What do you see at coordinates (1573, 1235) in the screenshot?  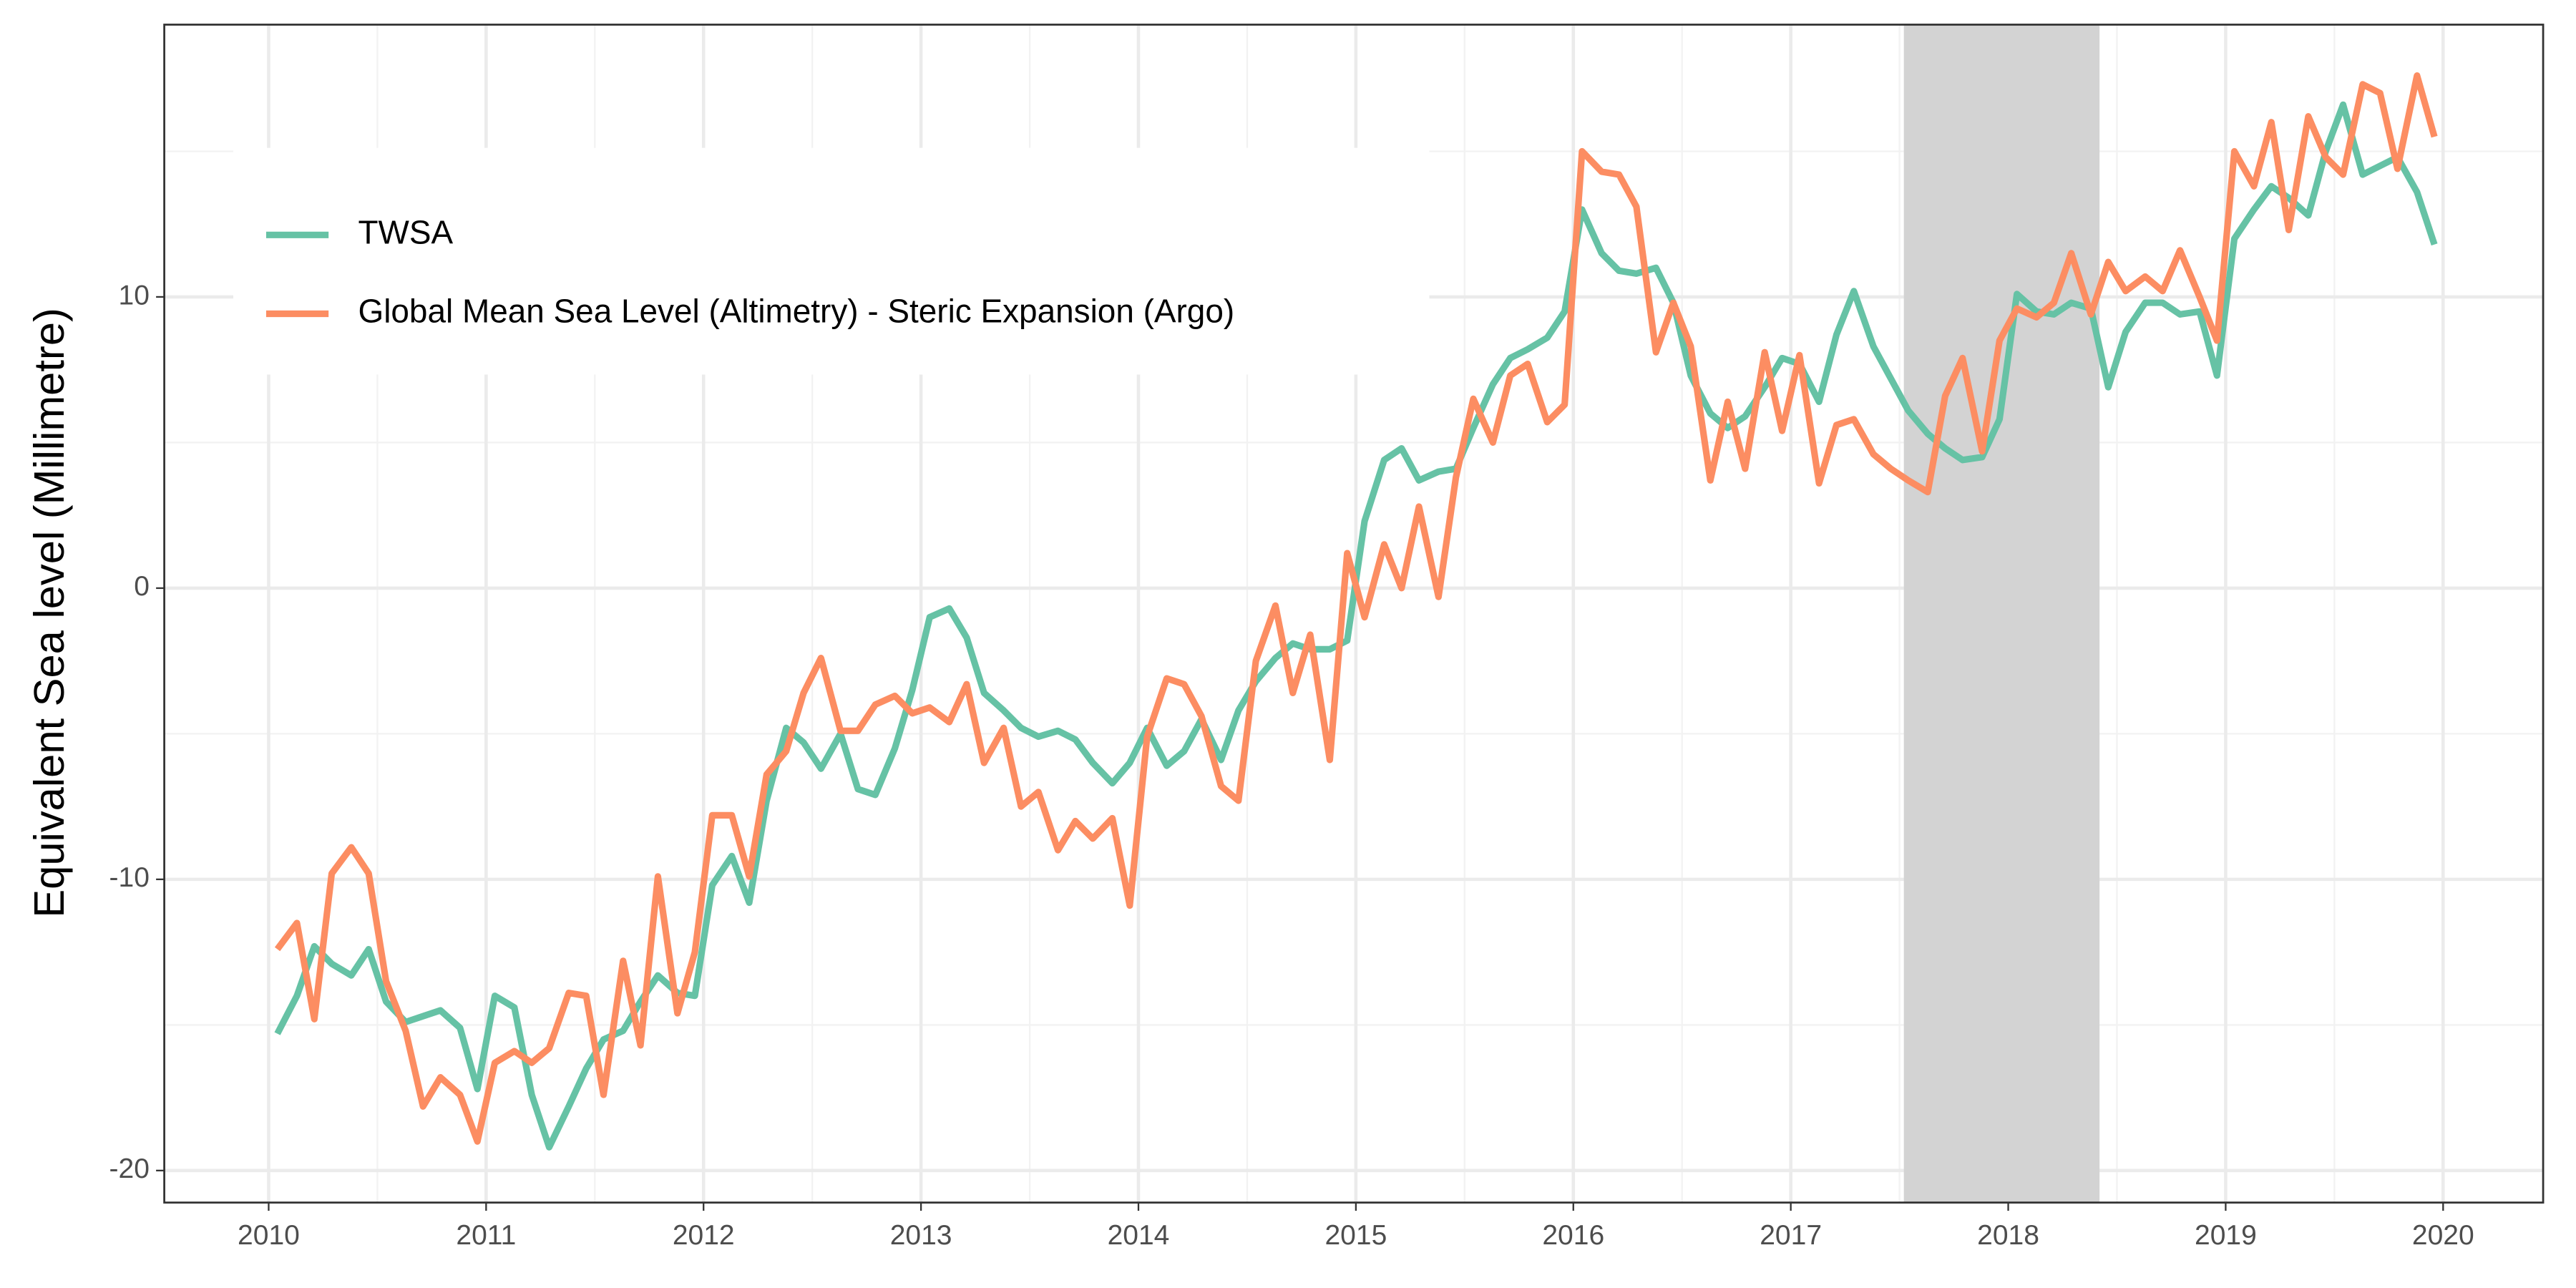 I see `x-tick-label: 2016` at bounding box center [1573, 1235].